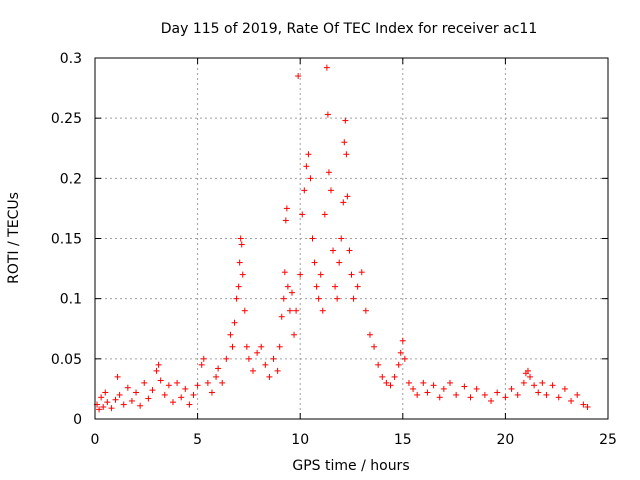 The height and width of the screenshot is (480, 640). Describe the element at coordinates (197, 440) in the screenshot. I see `x-tick-label: 5` at that location.